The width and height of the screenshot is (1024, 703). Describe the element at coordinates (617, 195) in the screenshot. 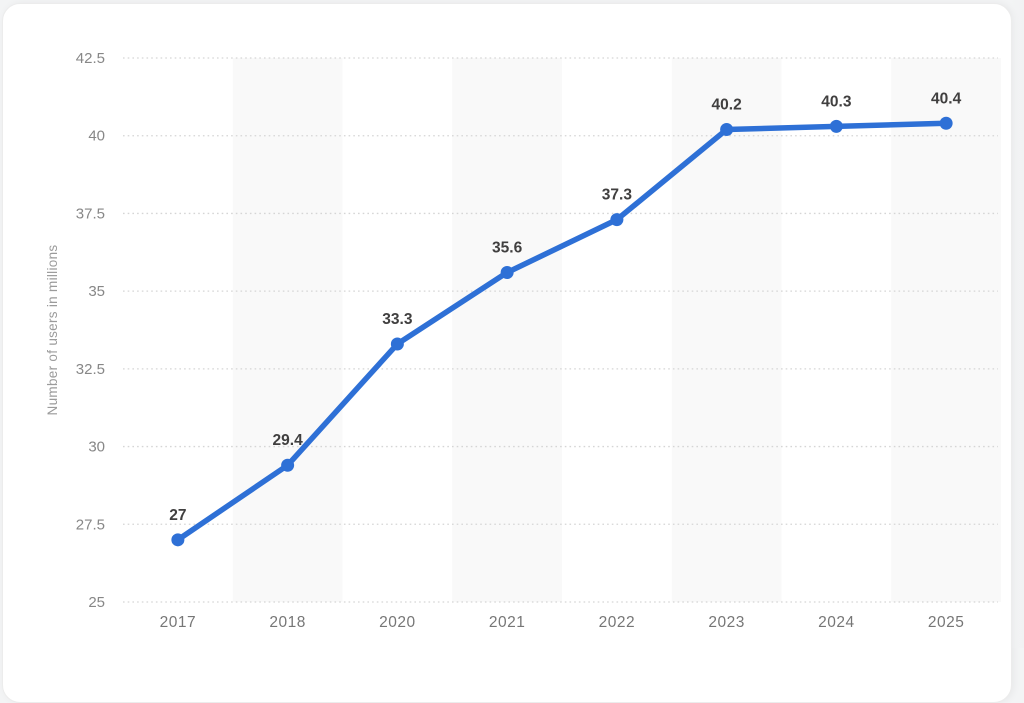

I see `data-point-label: 37.3` at that location.